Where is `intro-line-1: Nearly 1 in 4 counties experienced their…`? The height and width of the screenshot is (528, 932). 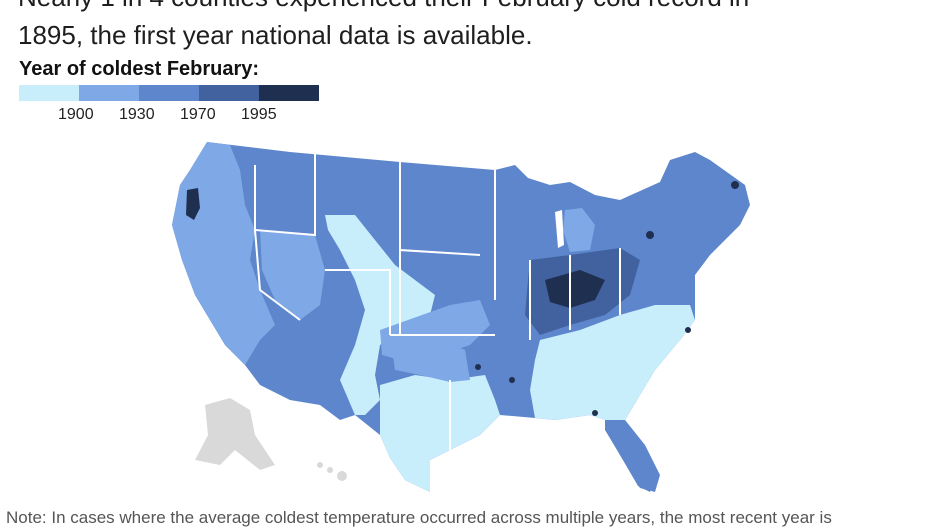 intro-line-1: Nearly 1 in 4 counties experienced their… is located at coordinates (468, 8).